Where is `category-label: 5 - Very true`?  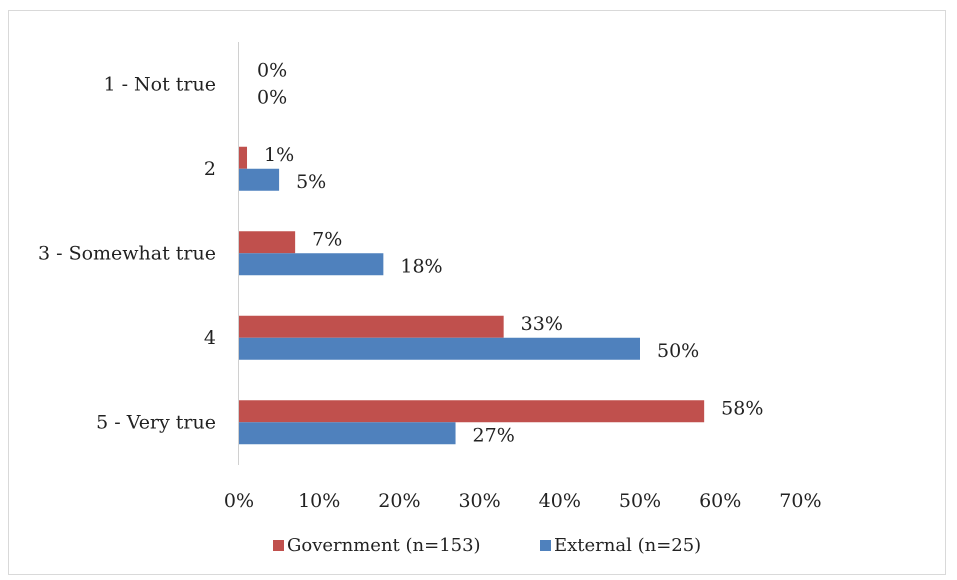
category-label: 5 - Very true is located at coordinates (156, 422).